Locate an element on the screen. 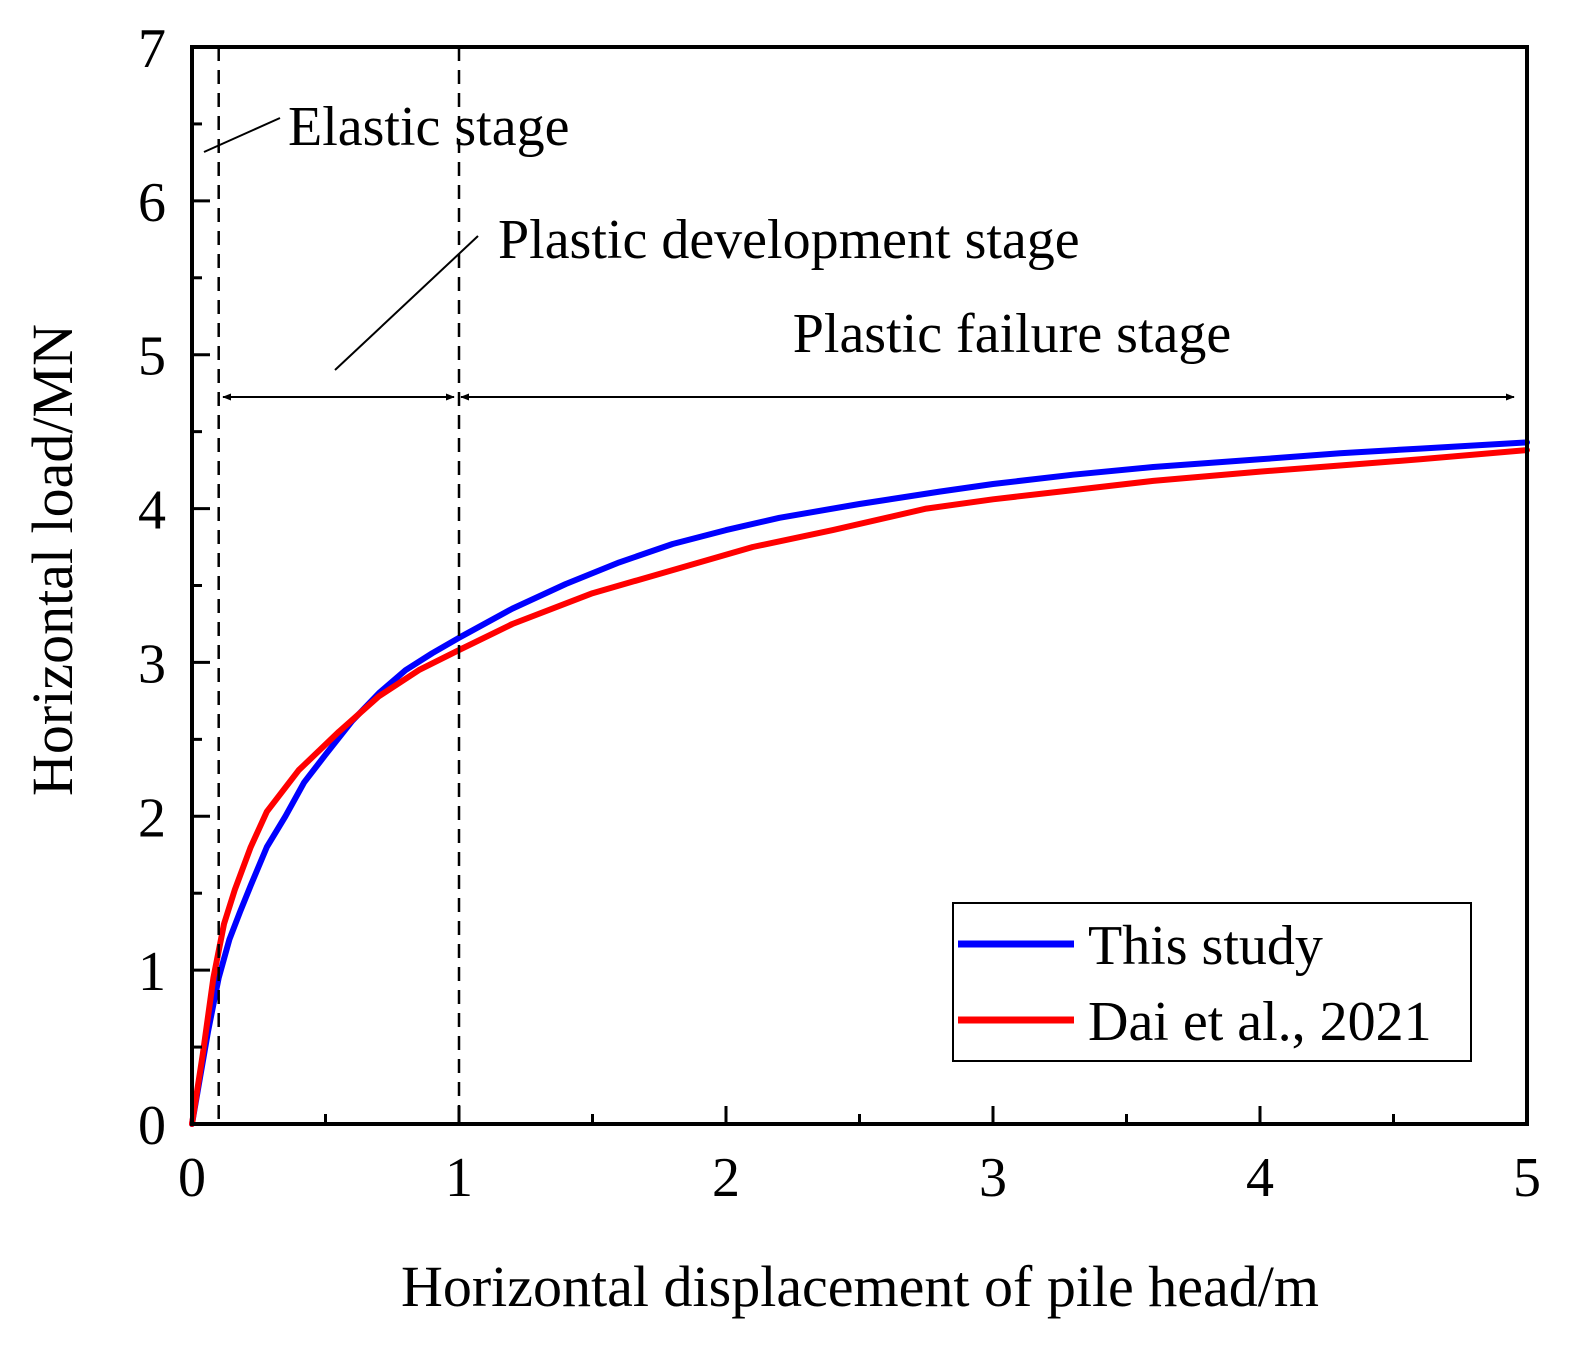 The height and width of the screenshot is (1346, 1571). x-tick-label: 5 is located at coordinates (1527, 1178).